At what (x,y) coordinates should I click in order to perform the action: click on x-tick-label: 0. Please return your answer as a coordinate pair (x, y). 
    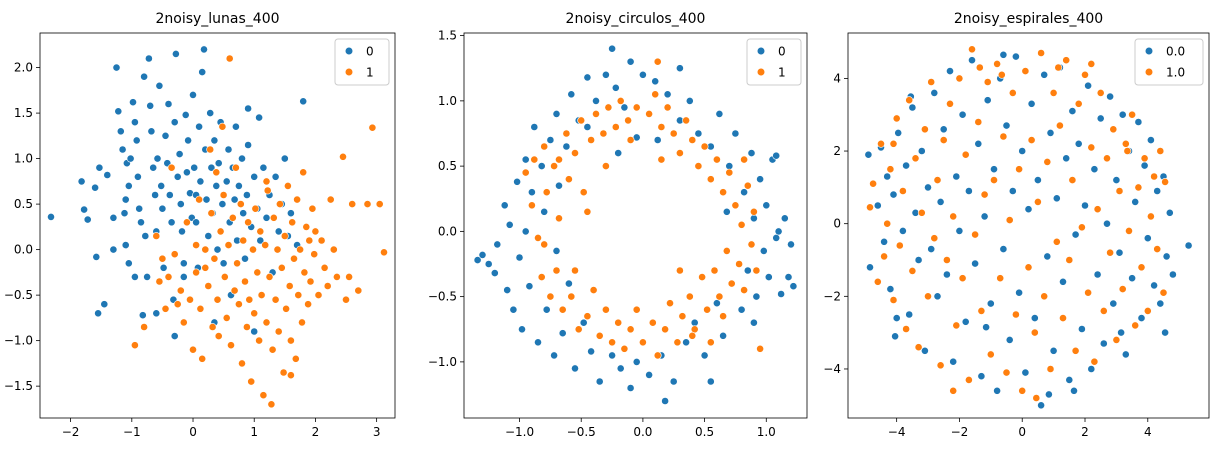
    Looking at the image, I should click on (1022, 432).